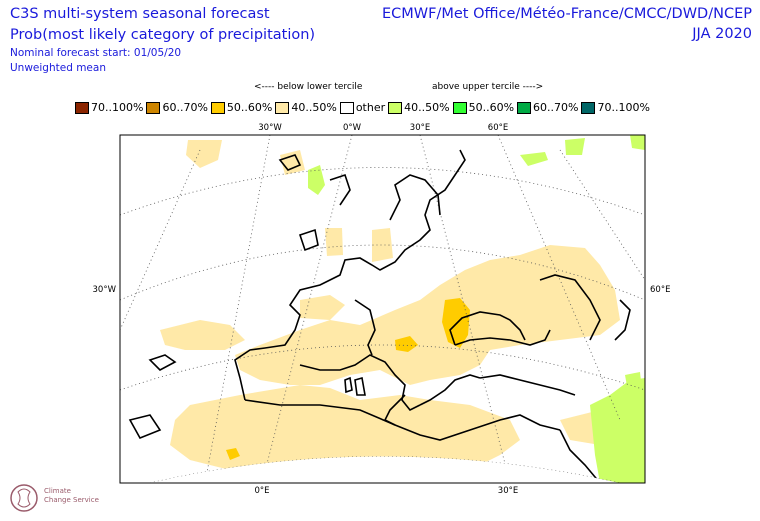  What do you see at coordinates (660, 290) in the screenshot?
I see `right-label-60e: 60°E` at bounding box center [660, 290].